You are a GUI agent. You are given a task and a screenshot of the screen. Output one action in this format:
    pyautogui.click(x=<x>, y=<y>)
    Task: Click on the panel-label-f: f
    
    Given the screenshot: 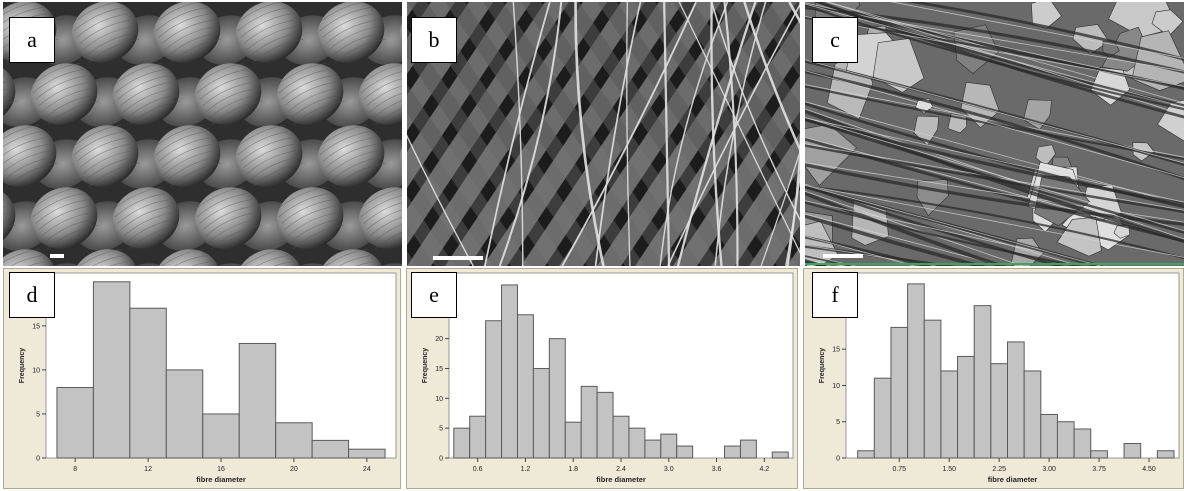 What is the action you would take?
    pyautogui.click(x=835, y=295)
    